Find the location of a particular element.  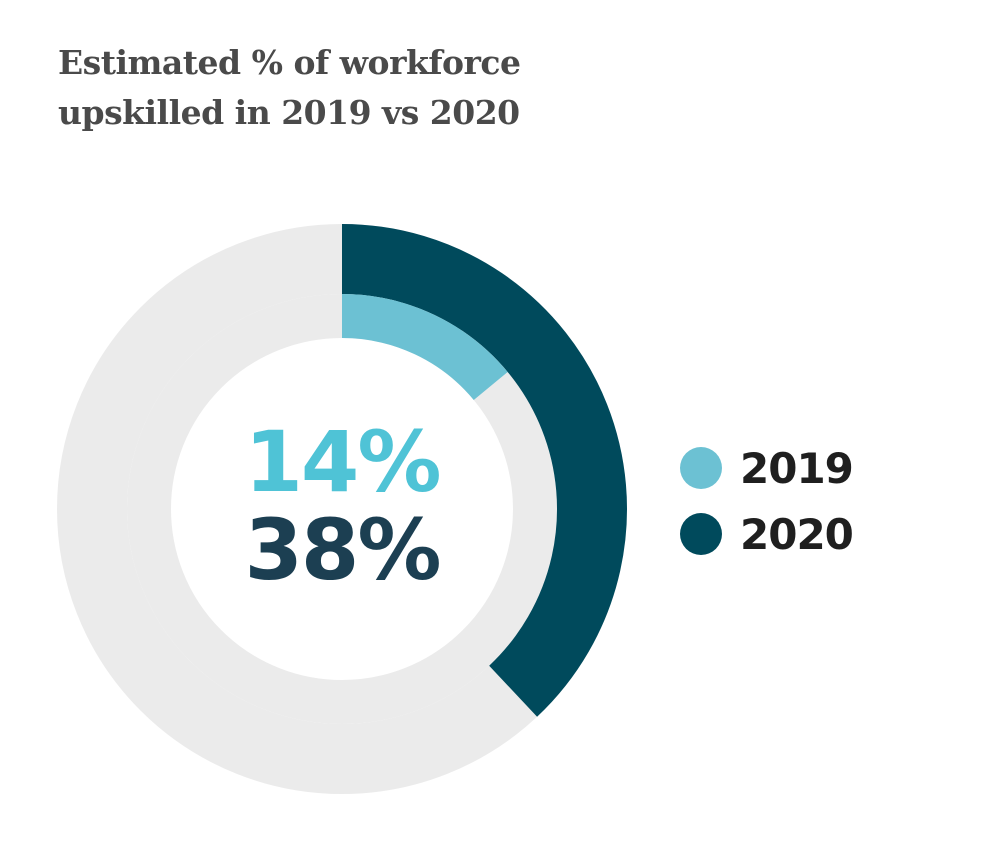

legend-label-2019: 2019 is located at coordinates (797, 468).